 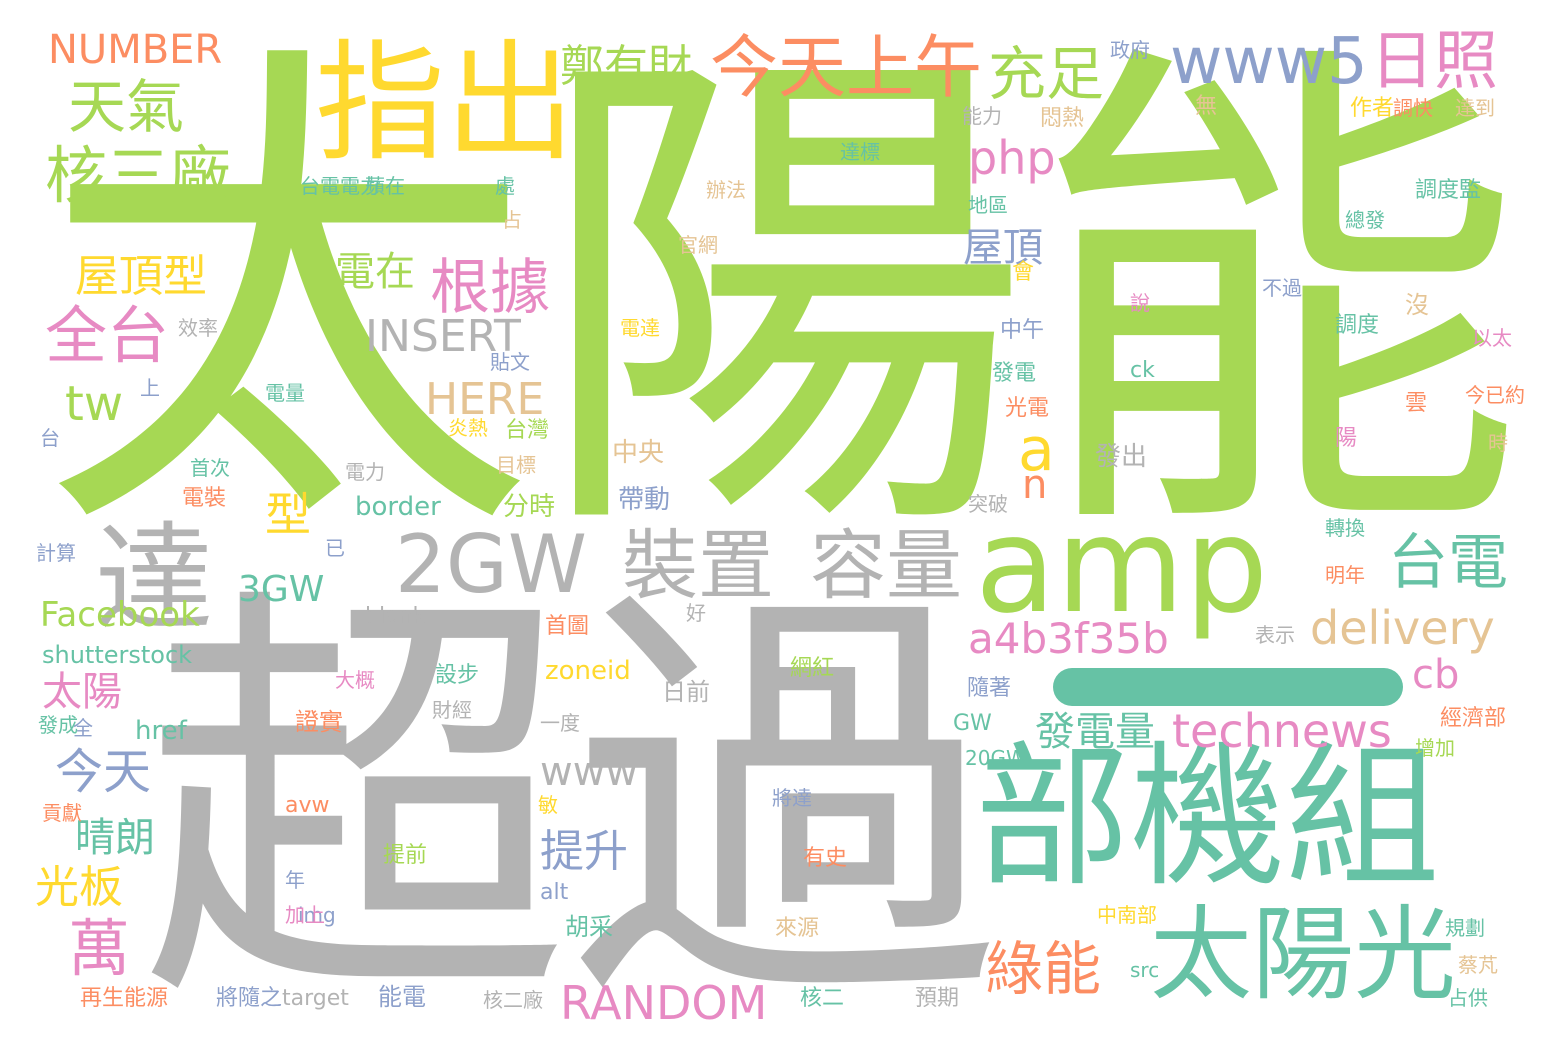 What do you see at coordinates (249, 998) in the screenshot?
I see `word: 將隨之` at bounding box center [249, 998].